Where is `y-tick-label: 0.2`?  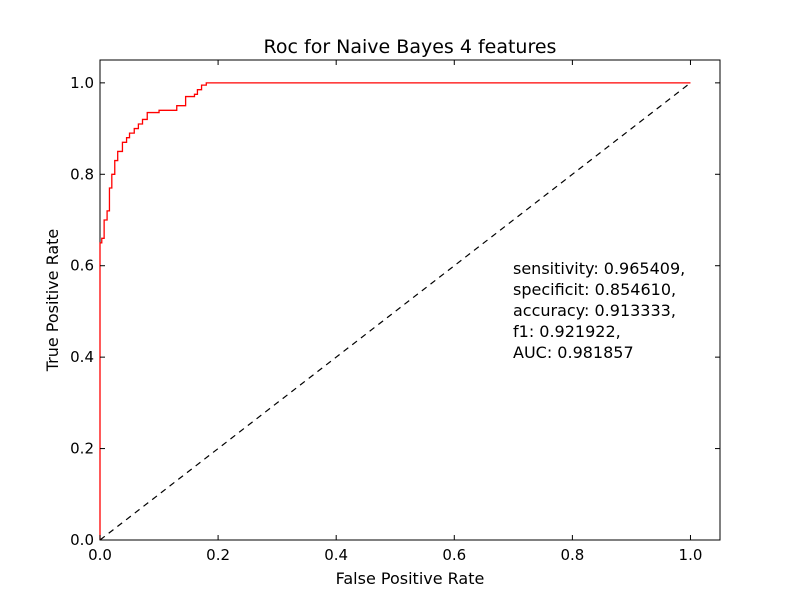 y-tick-label: 0.2 is located at coordinates (82, 449).